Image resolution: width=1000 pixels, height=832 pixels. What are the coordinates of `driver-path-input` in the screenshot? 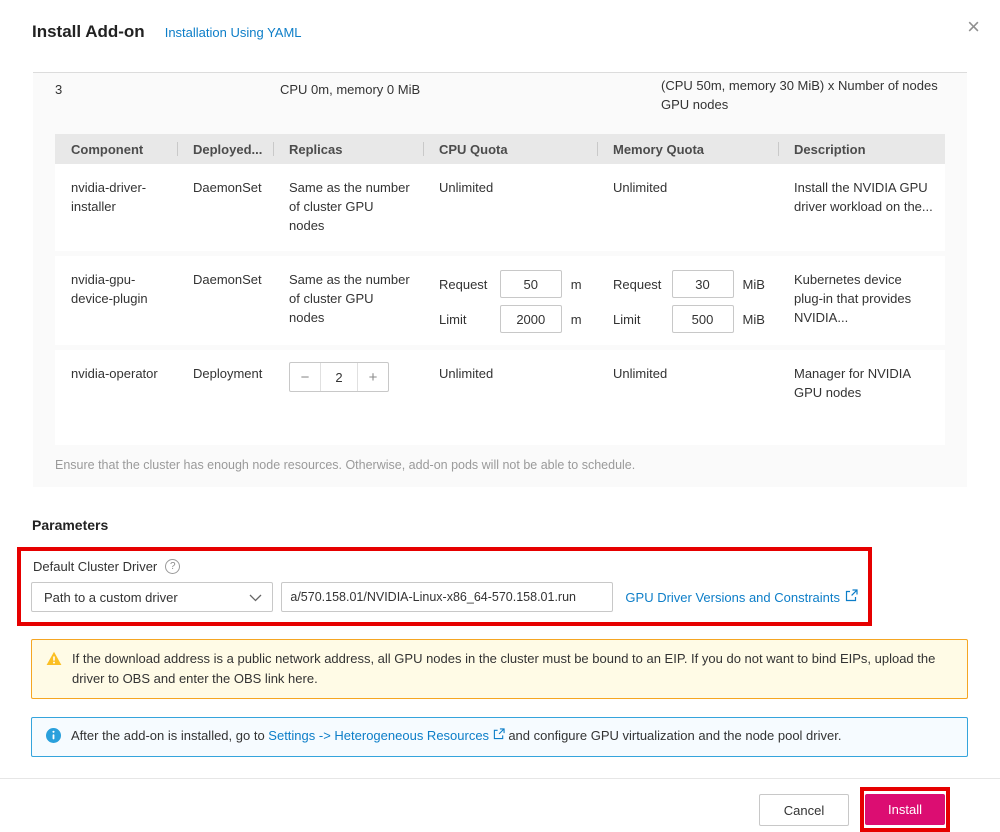 It's located at (447, 597).